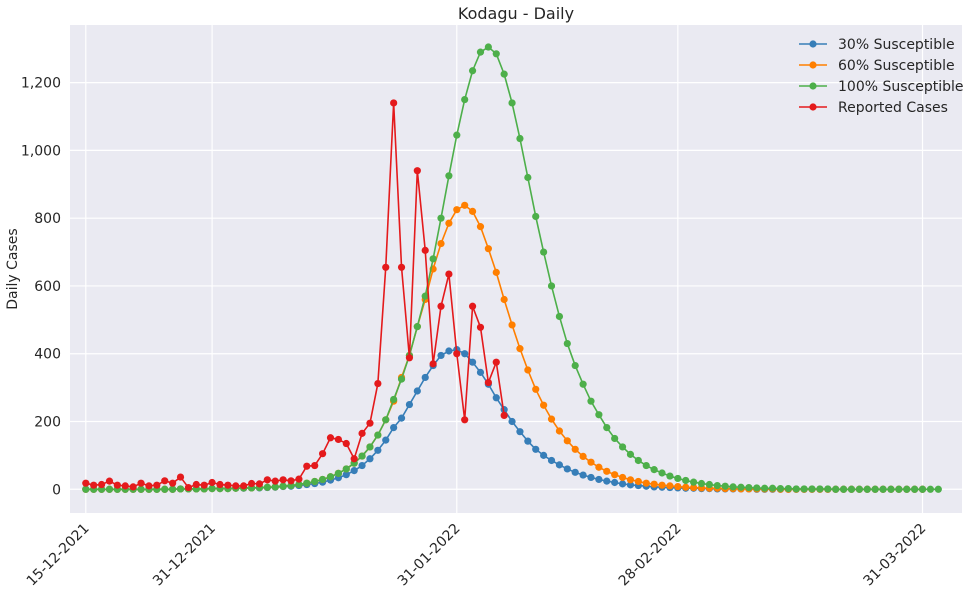  What do you see at coordinates (47, 287) in the screenshot?
I see `y-tick-label: 600` at bounding box center [47, 287].